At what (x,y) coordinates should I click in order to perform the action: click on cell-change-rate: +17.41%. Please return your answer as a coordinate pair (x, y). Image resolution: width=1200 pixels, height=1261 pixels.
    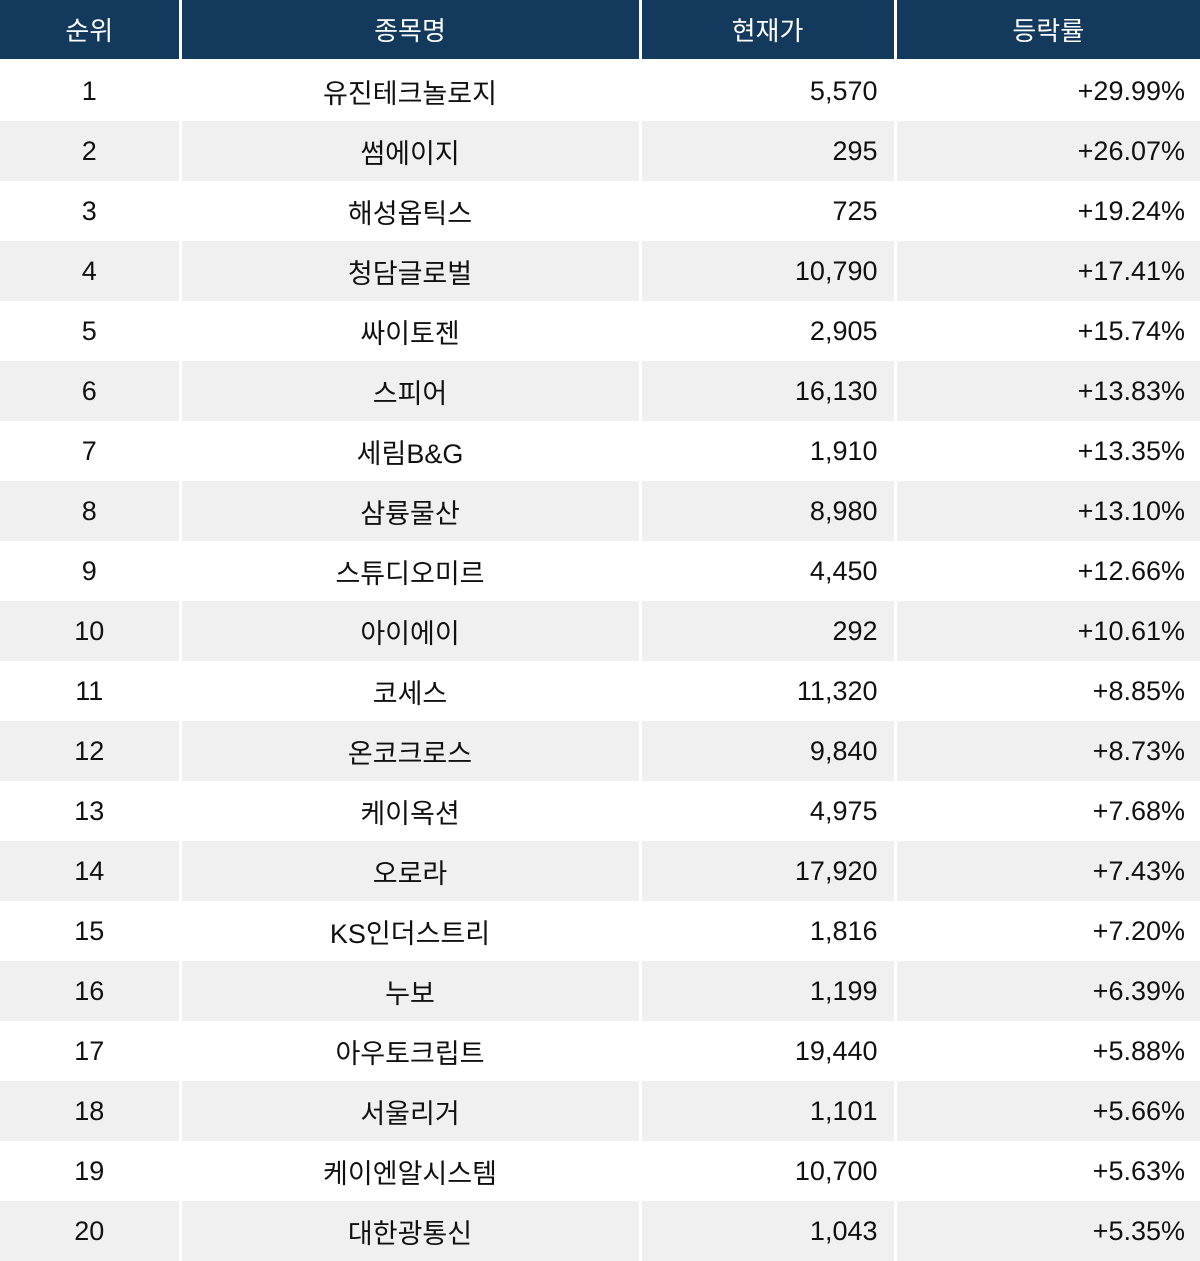
    Looking at the image, I should click on (1047, 271).